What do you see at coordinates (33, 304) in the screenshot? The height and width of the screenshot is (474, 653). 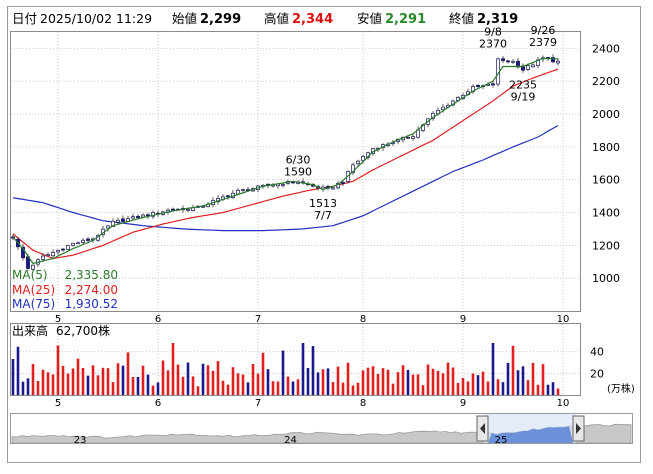 I see `legend-ma75-label: MA(75)` at bounding box center [33, 304].